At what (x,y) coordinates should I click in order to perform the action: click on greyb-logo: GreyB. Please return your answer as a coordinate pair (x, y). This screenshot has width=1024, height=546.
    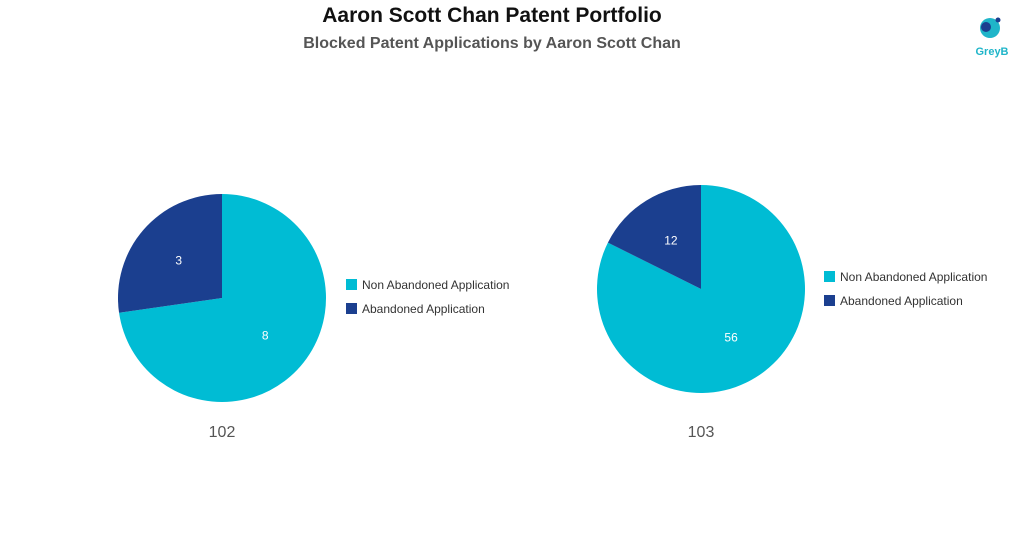
    Looking at the image, I should click on (992, 38).